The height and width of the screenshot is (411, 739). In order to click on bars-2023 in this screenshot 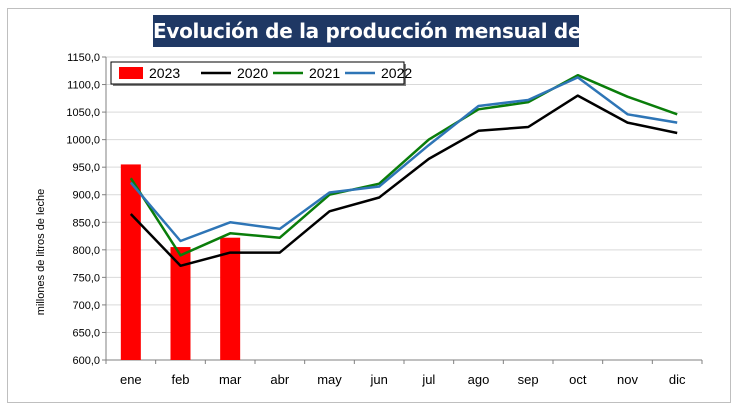, I will do `click(180, 262)`.